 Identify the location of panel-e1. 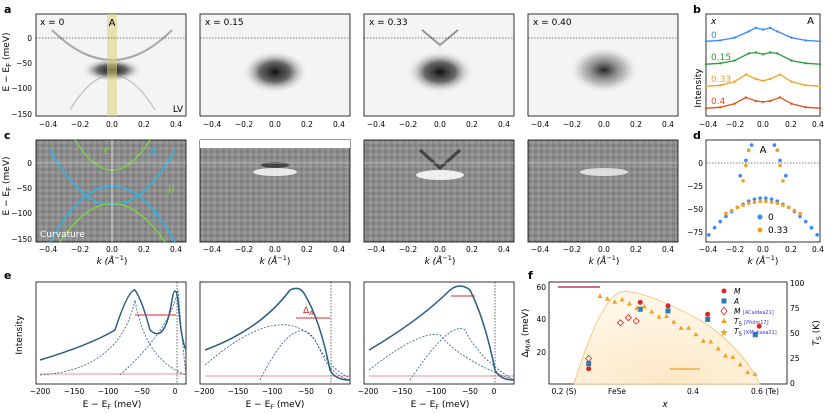
(111, 333).